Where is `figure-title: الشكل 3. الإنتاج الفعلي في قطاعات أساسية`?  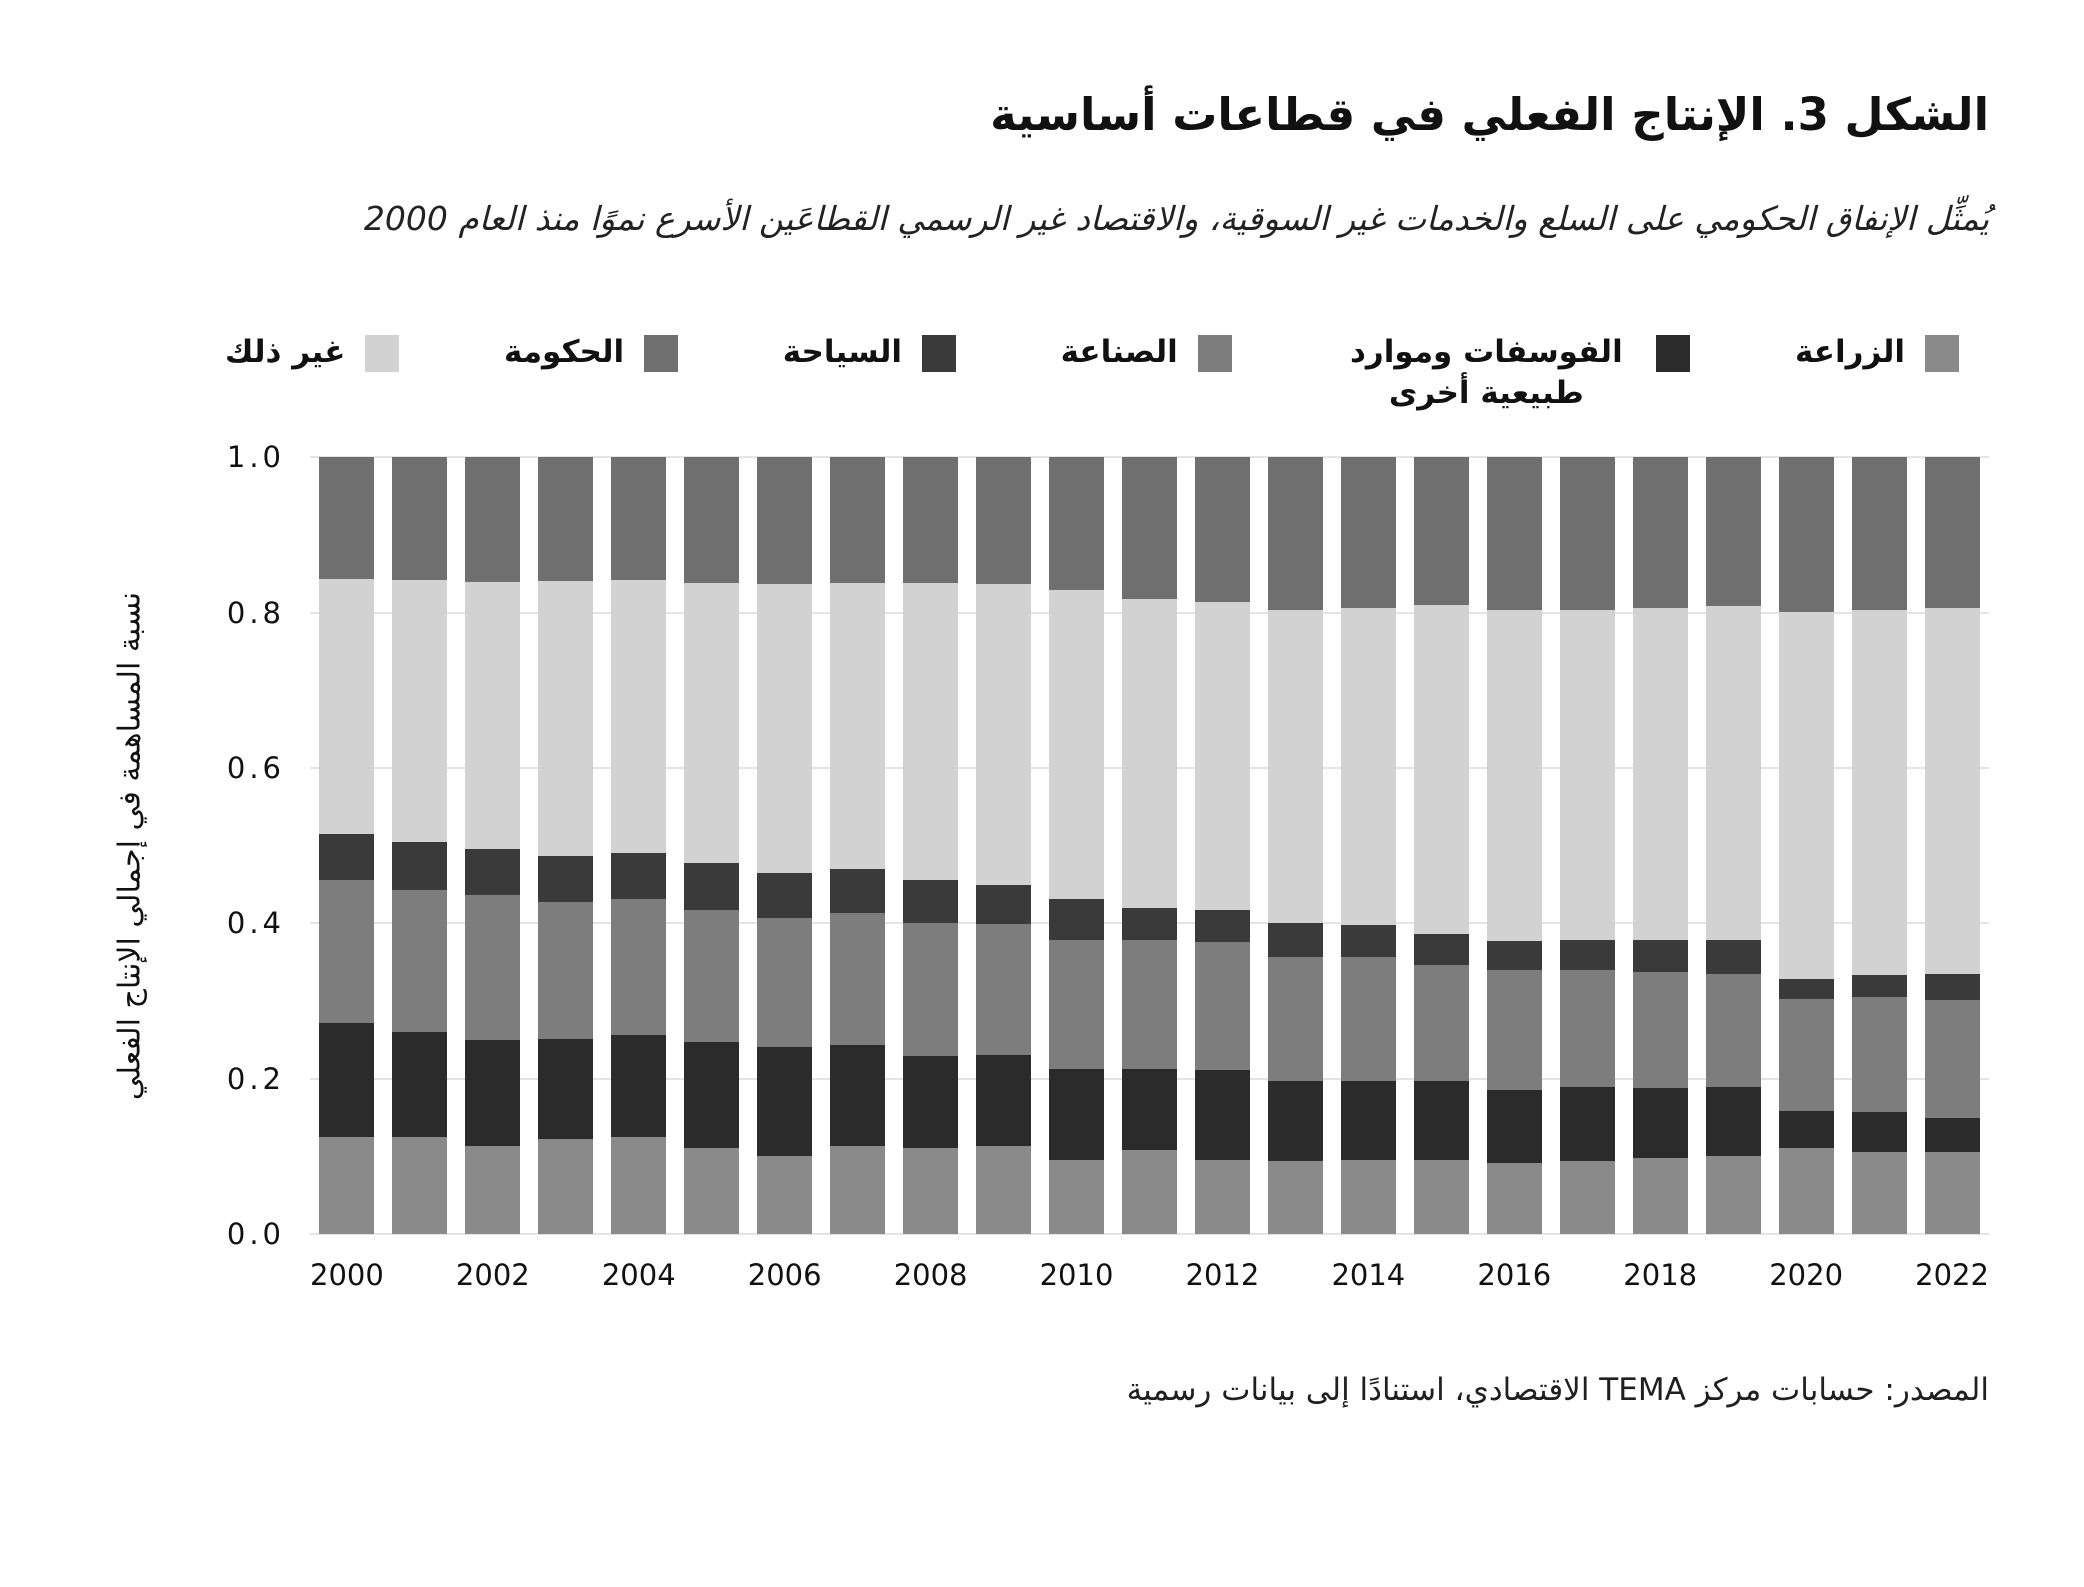
figure-title: الشكل 3. الإنتاج الفعلي في قطاعات أساسية is located at coordinates (1489, 114).